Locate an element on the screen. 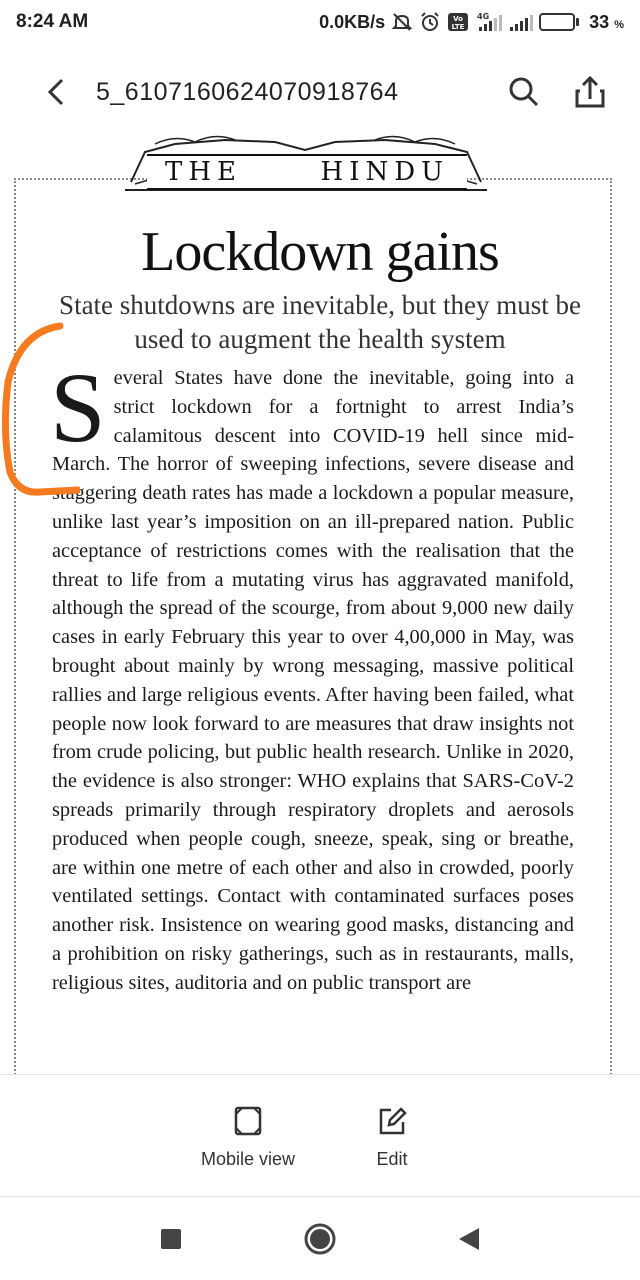 Image resolution: width=640 pixels, height=1280 pixels. alarm-icon is located at coordinates (430, 22).